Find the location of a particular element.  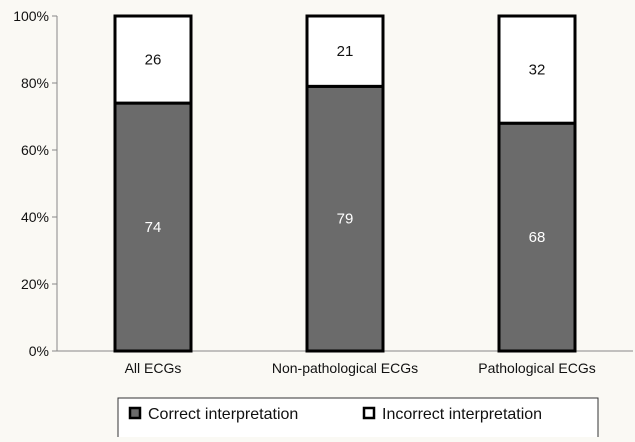

bar-data-label: 21 is located at coordinates (345, 51).